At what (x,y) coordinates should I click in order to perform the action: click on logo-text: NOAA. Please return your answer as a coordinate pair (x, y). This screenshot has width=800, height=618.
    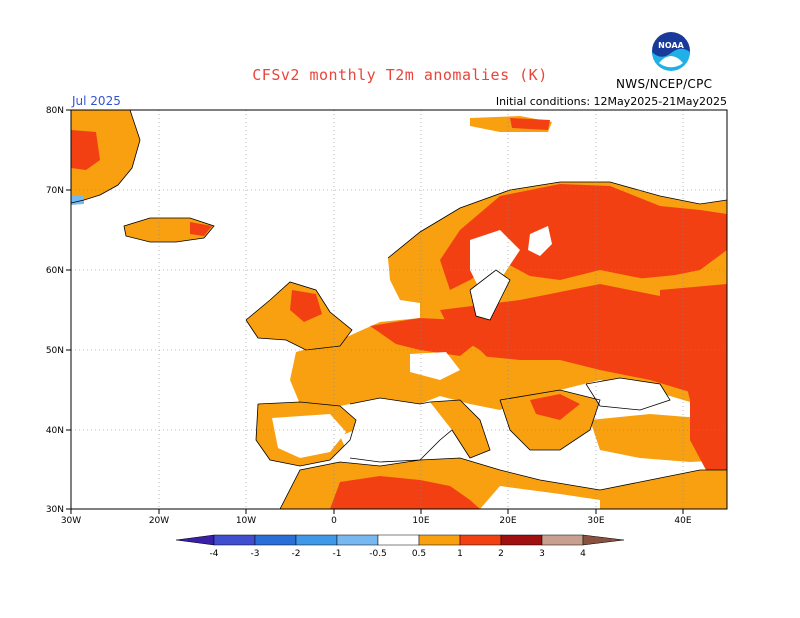
    Looking at the image, I should click on (671, 45).